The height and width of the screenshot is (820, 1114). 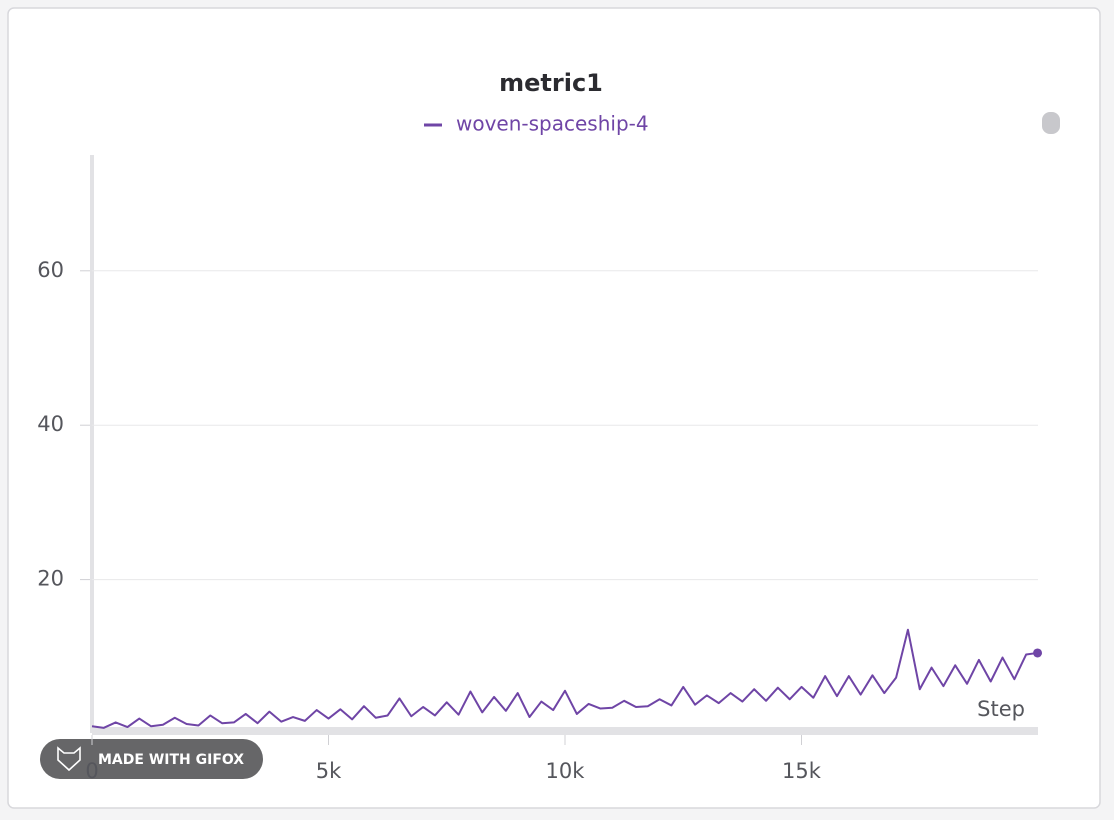 I want to click on toggle-icon, so click(x=1051, y=123).